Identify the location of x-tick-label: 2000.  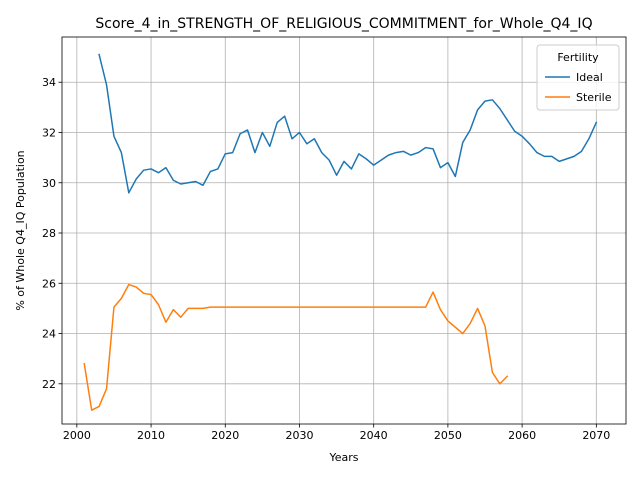
(77, 435).